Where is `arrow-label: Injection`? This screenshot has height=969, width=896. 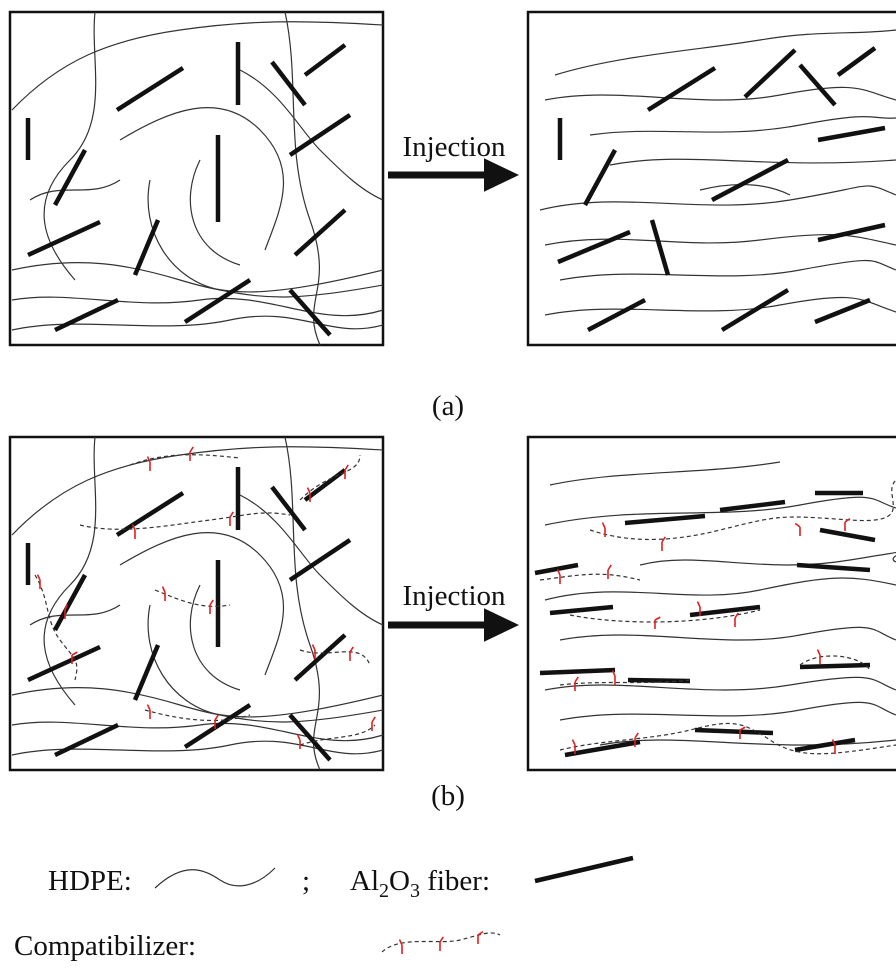 arrow-label: Injection is located at coordinates (454, 596).